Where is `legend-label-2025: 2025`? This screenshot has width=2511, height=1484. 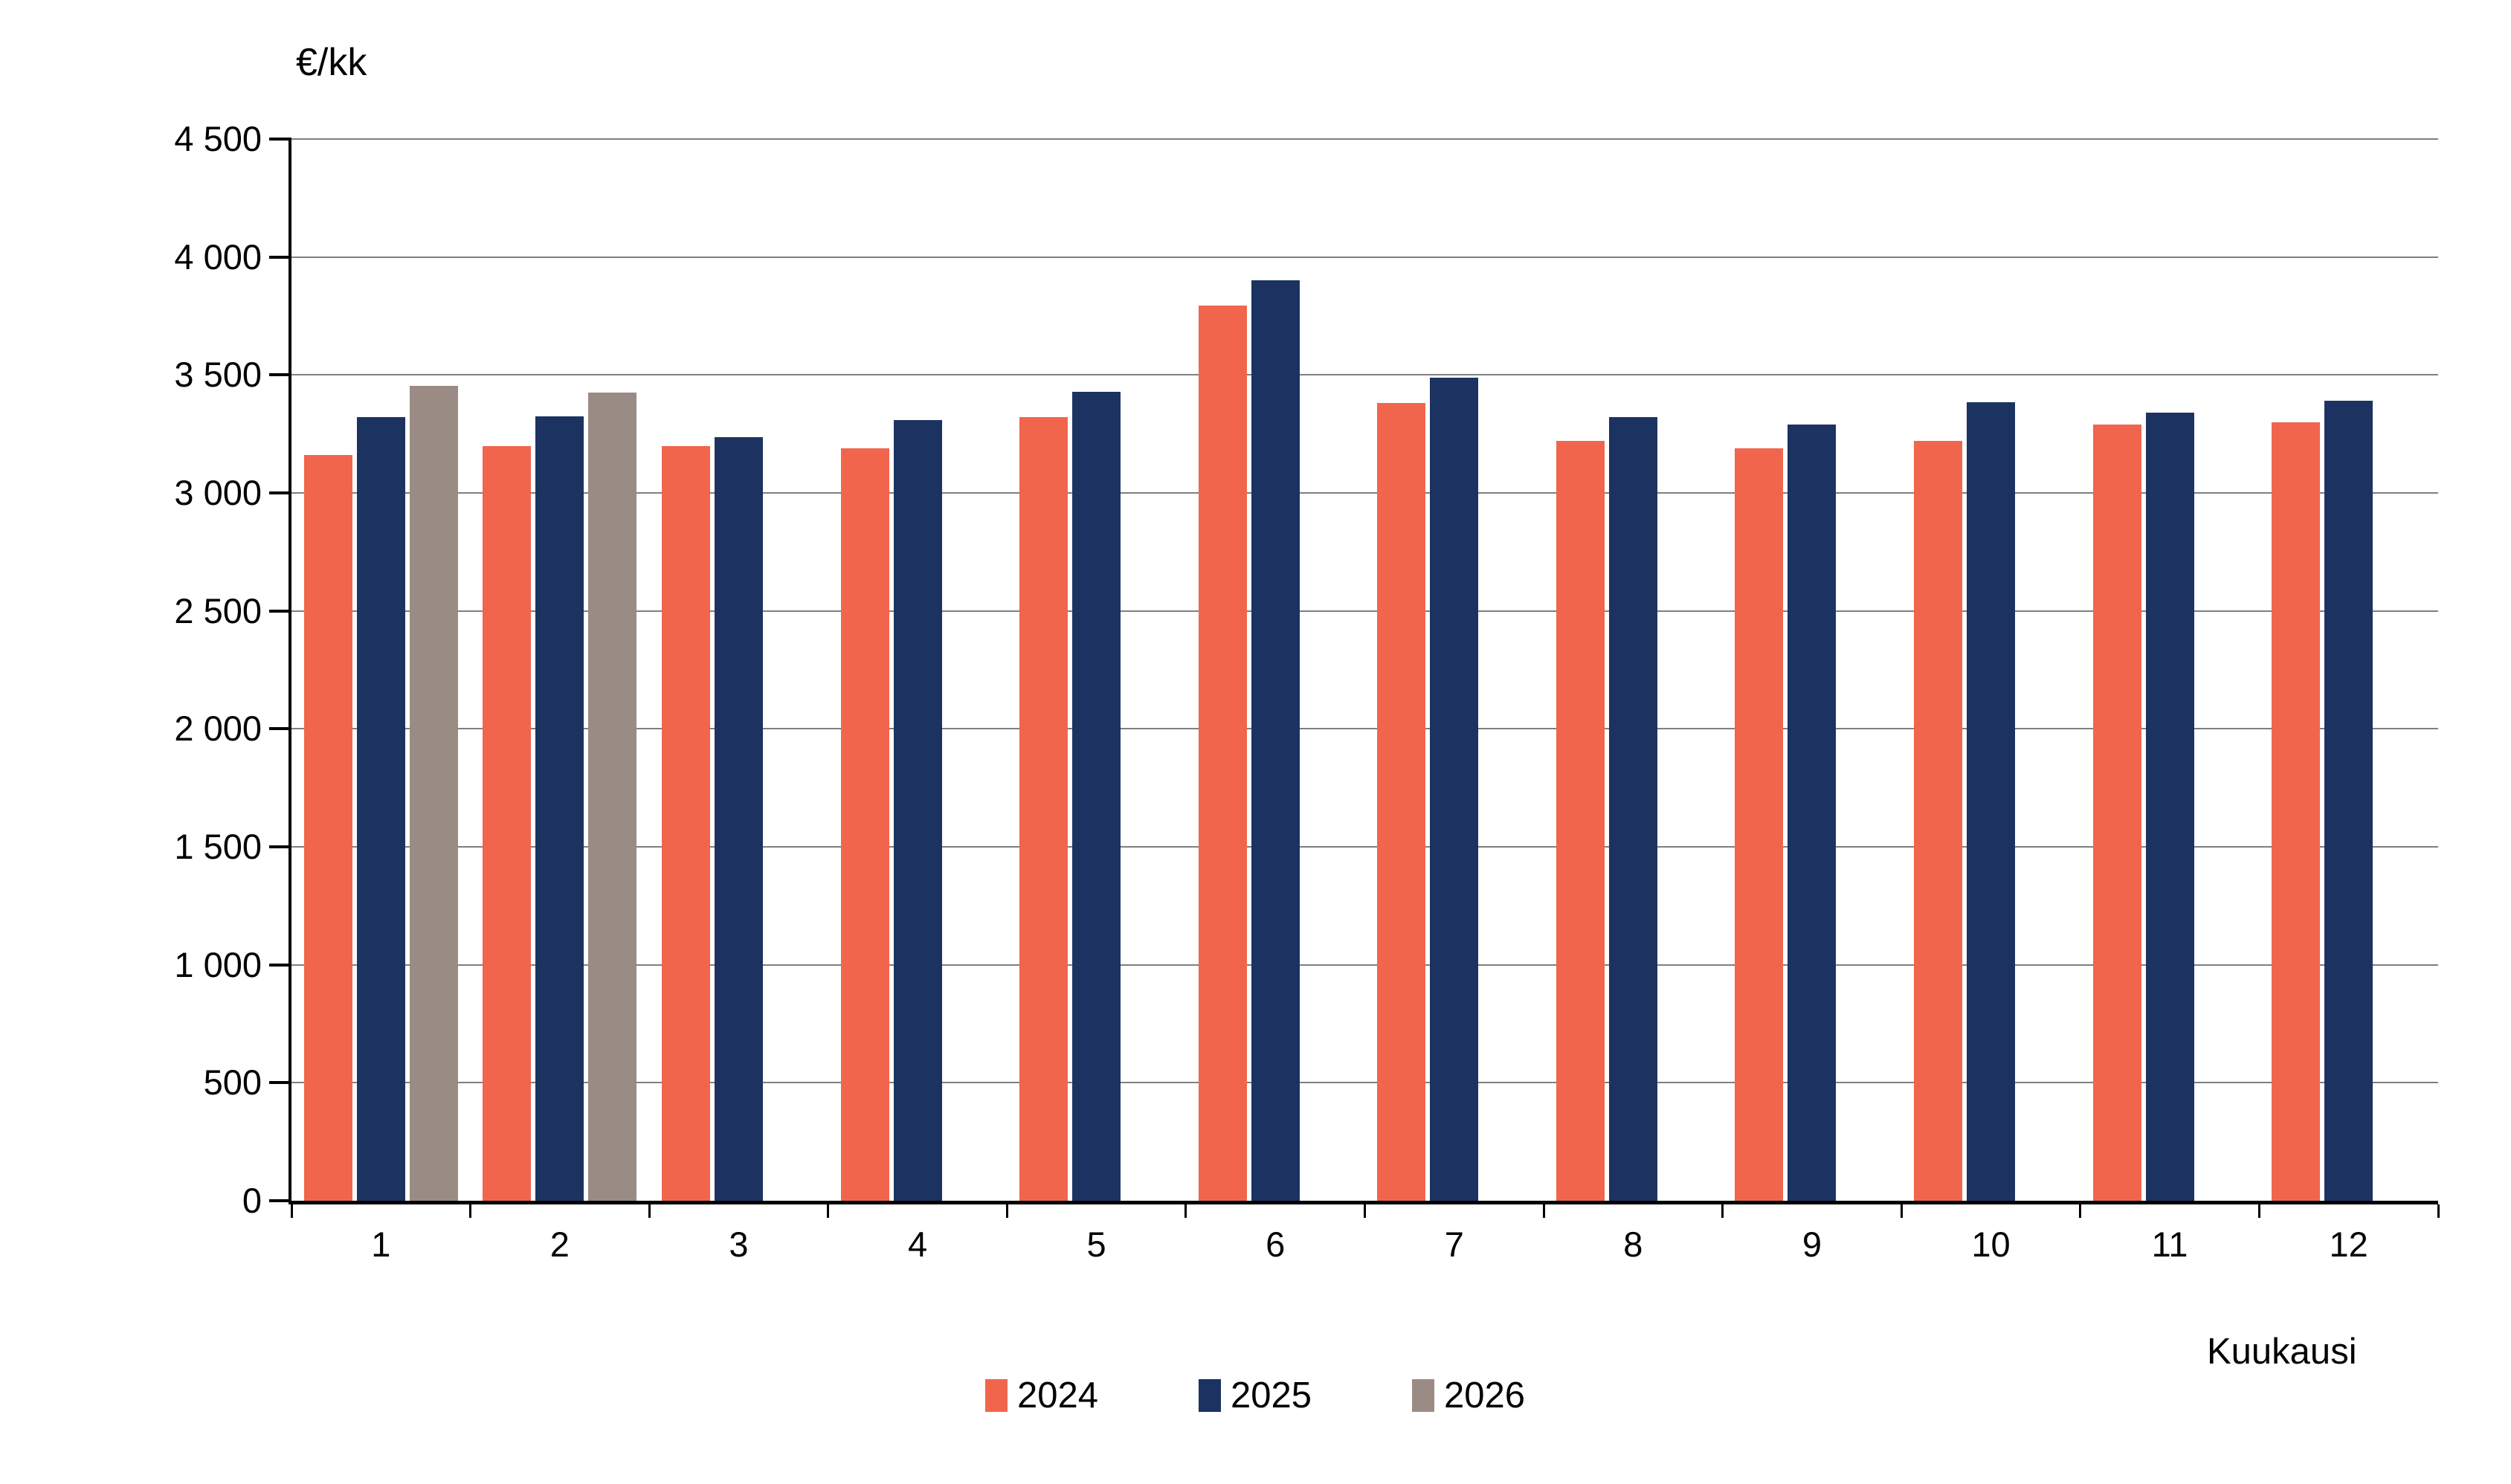
legend-label-2025: 2025 is located at coordinates (1271, 1395).